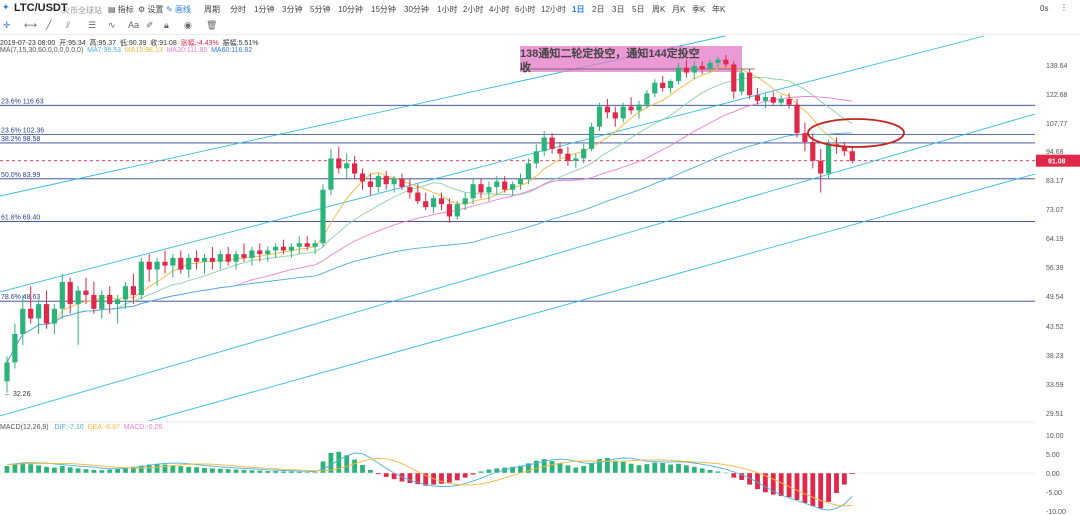  Describe the element at coordinates (212, 25) in the screenshot. I see `trash-icon: 🗑︎` at that location.